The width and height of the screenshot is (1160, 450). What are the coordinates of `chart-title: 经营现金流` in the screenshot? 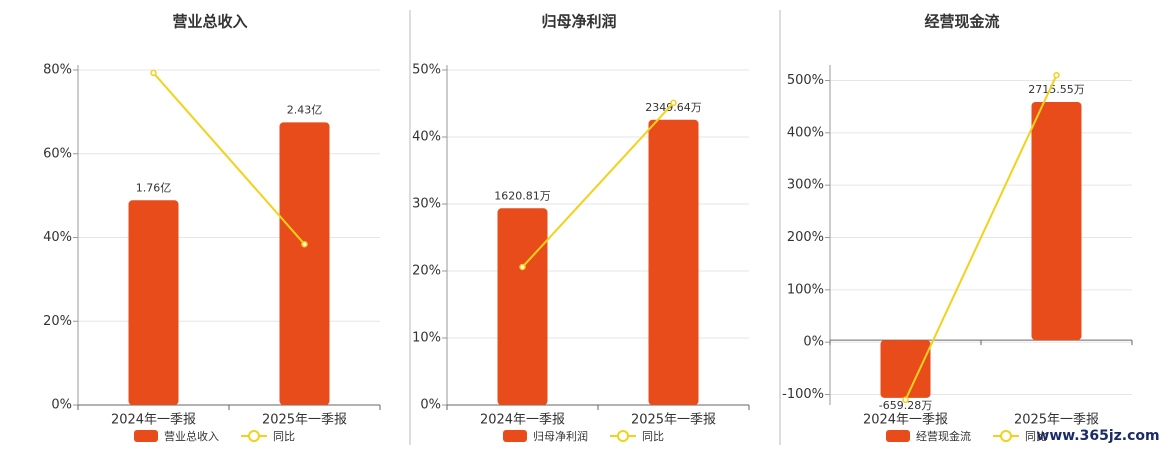 It's located at (961, 22).